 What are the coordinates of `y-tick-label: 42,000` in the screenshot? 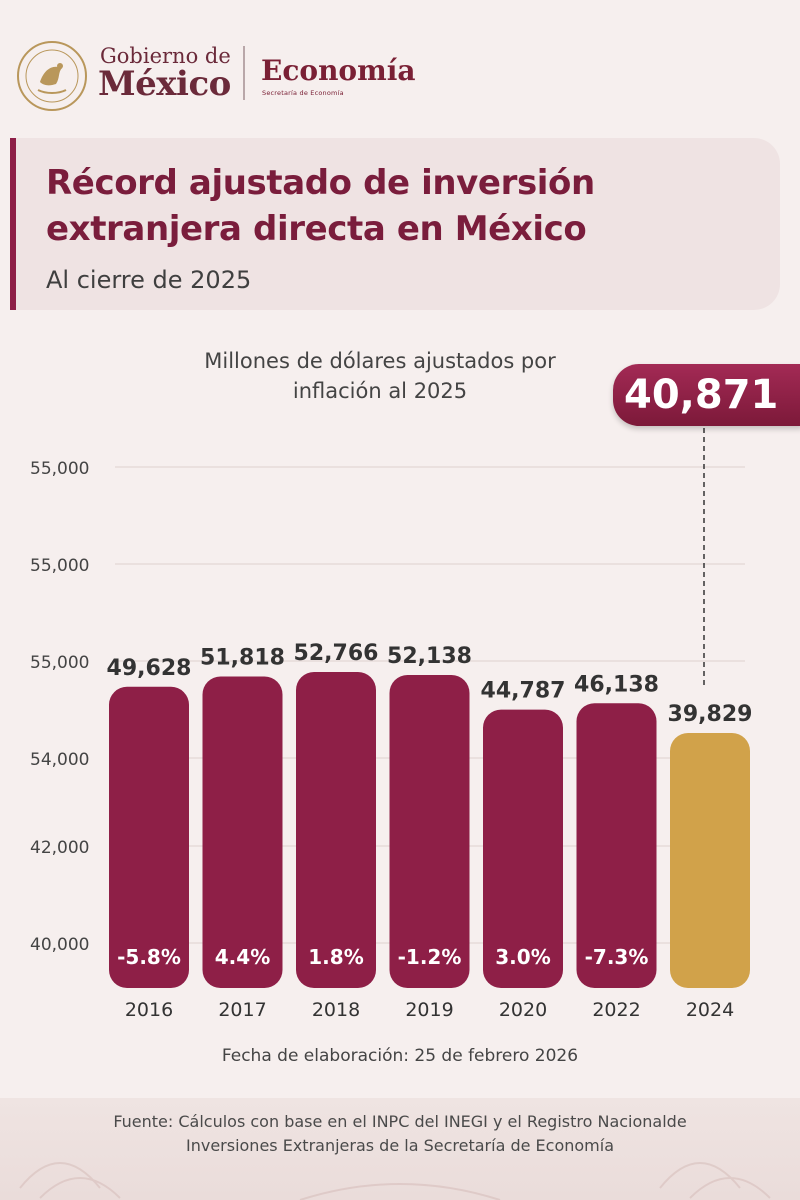 It's located at (59, 848).